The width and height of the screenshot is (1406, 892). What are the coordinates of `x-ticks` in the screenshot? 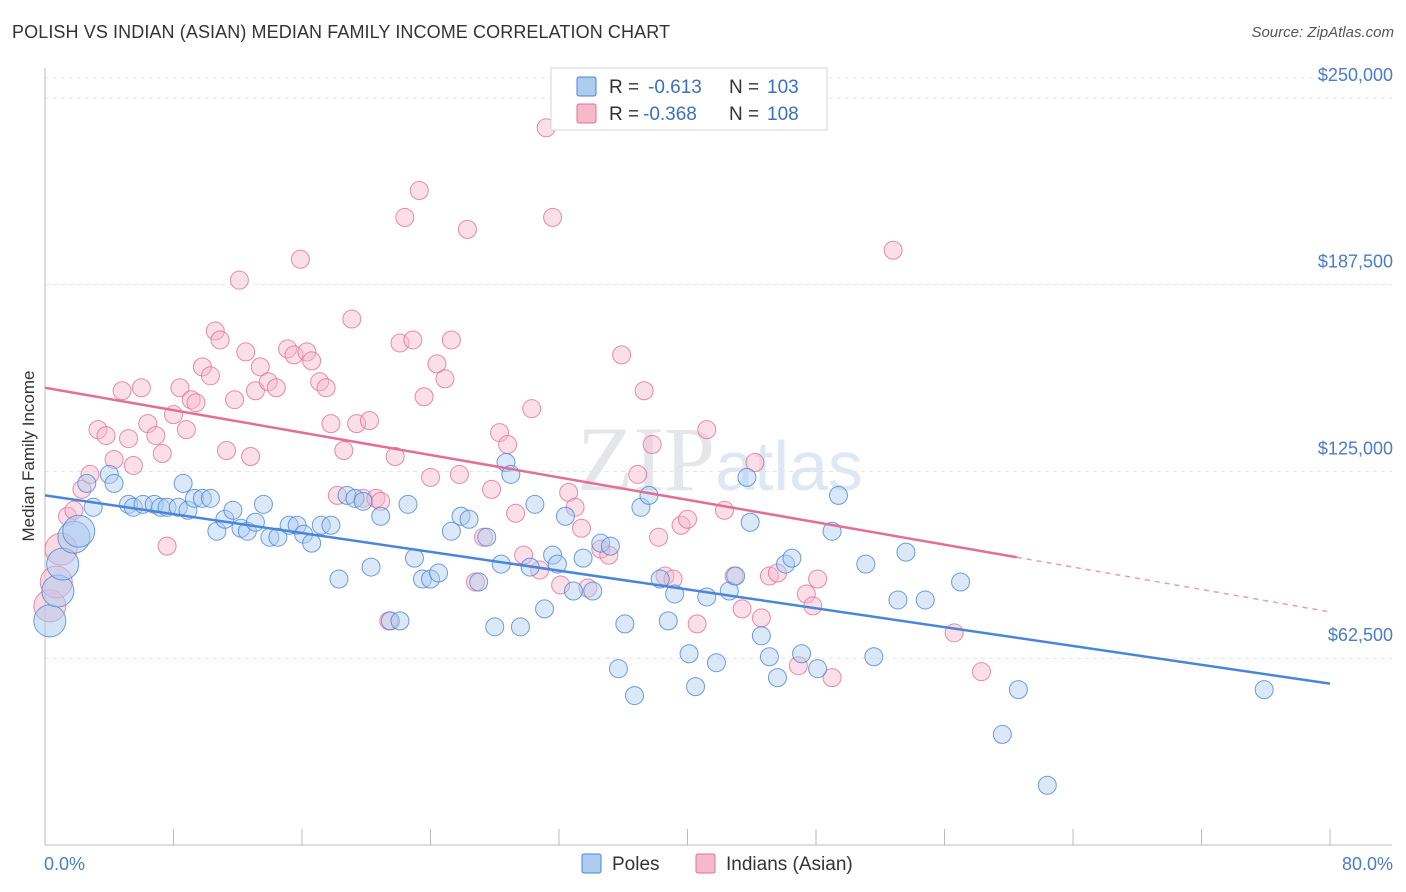 It's located at (687, 837).